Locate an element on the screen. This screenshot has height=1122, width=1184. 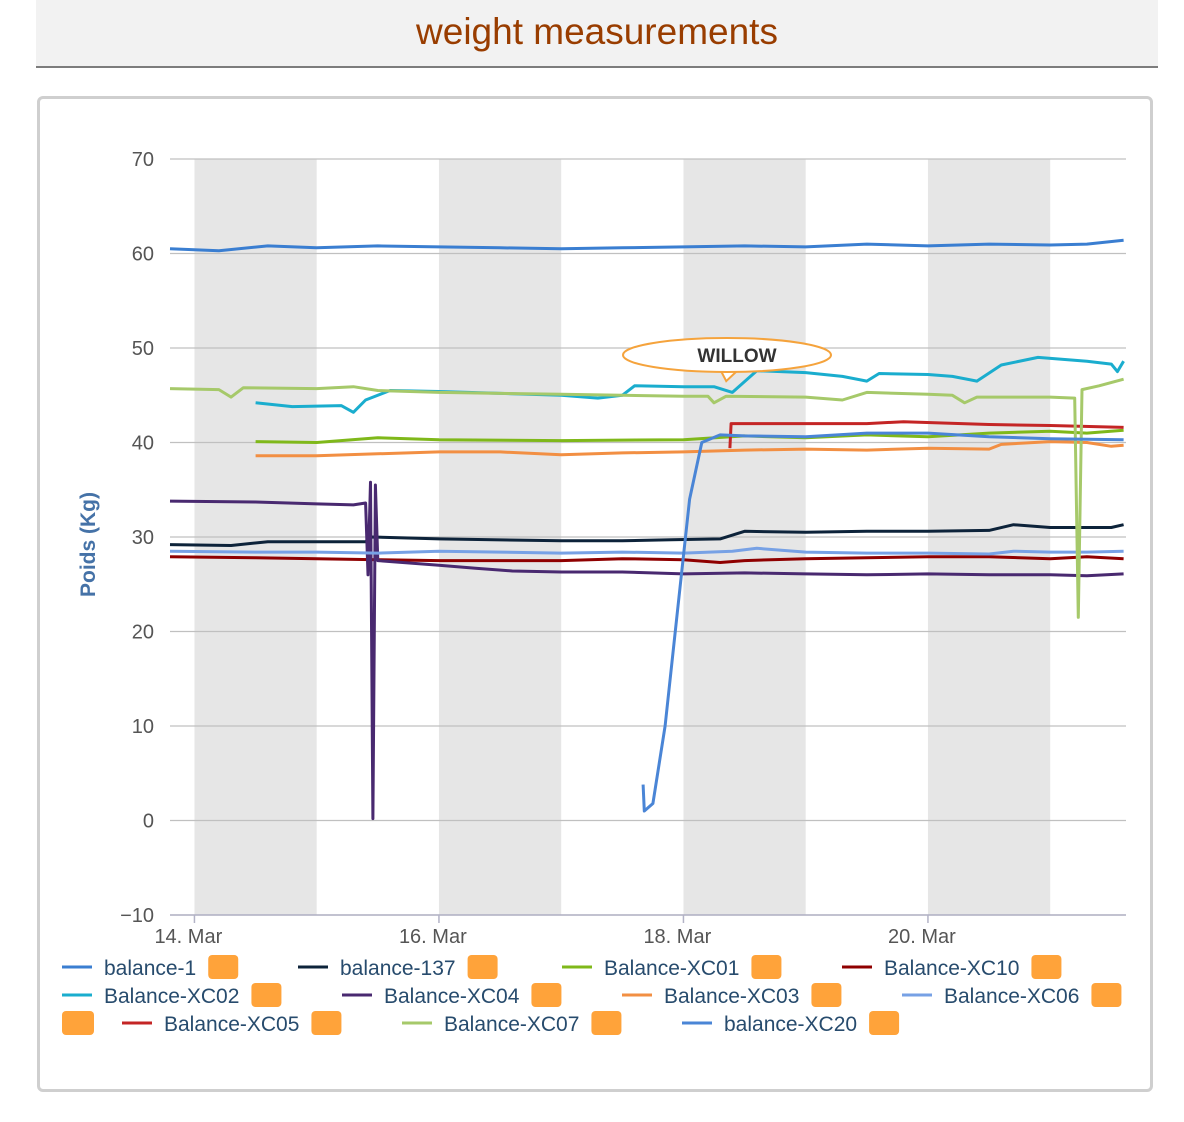
y-axis-label: Poids (Kg) is located at coordinates (88, 544).